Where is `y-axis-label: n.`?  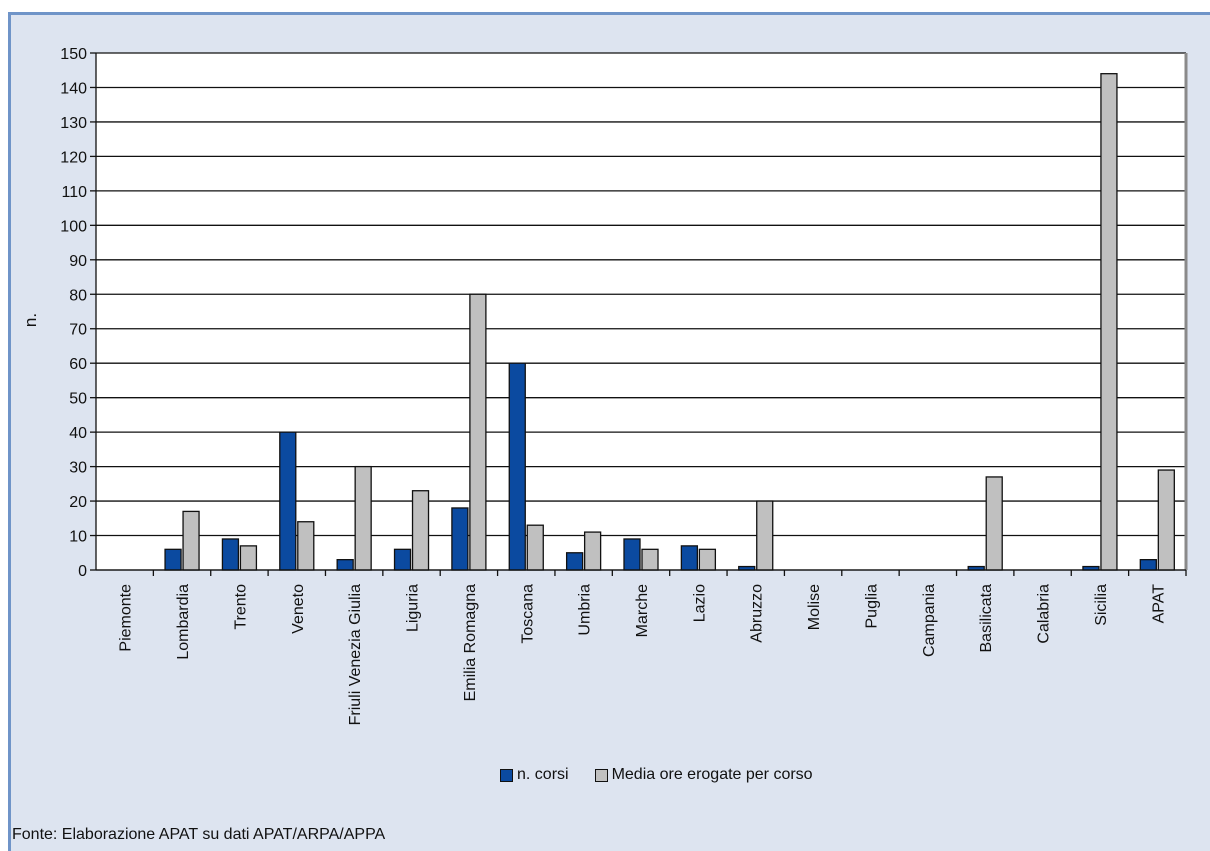 y-axis-label: n. is located at coordinates (30, 320).